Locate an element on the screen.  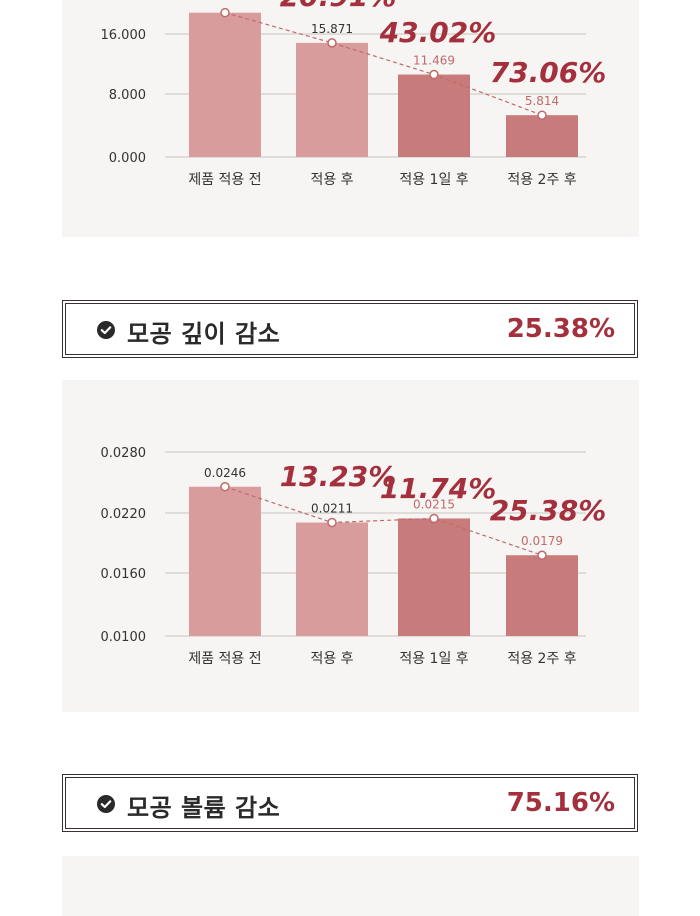
chart-panel-bottom is located at coordinates (350, 886).